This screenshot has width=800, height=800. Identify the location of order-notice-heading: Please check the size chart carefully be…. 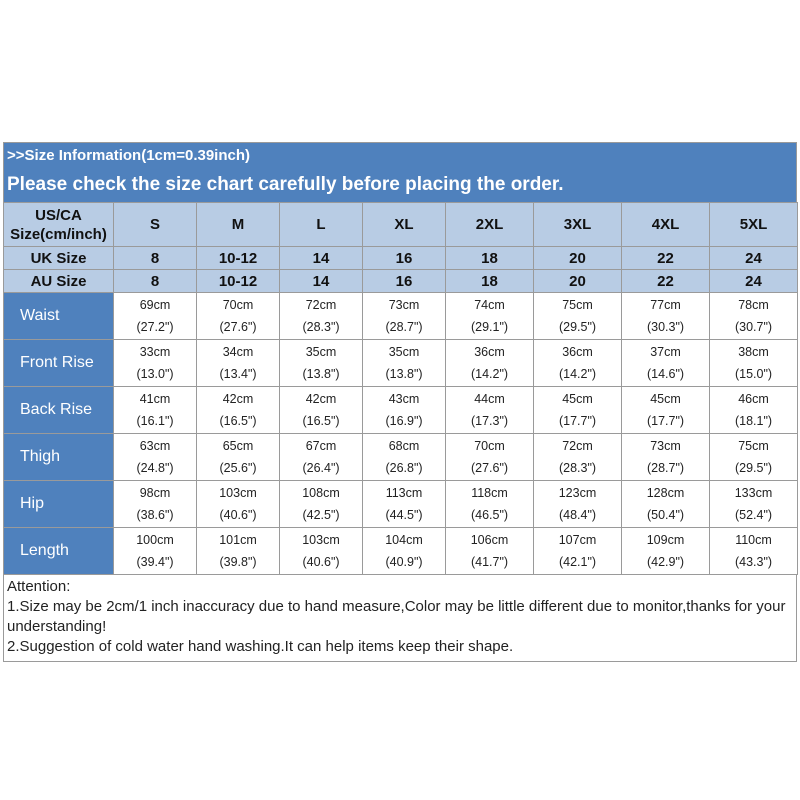
(400, 185).